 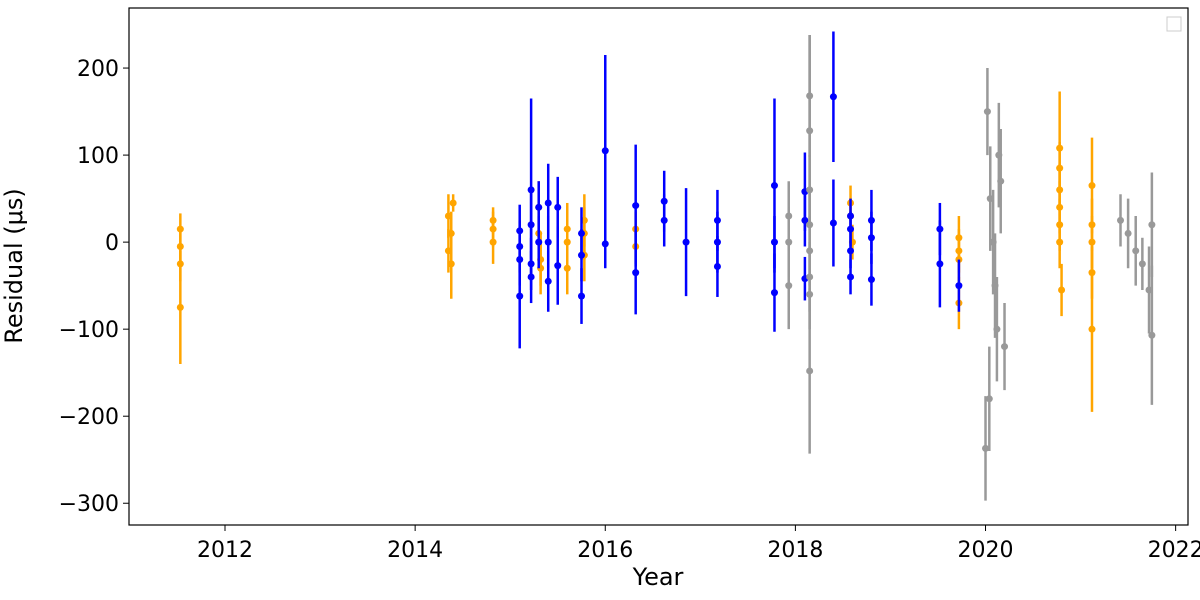 I want to click on y-tick-label: −200, so click(x=89, y=417).